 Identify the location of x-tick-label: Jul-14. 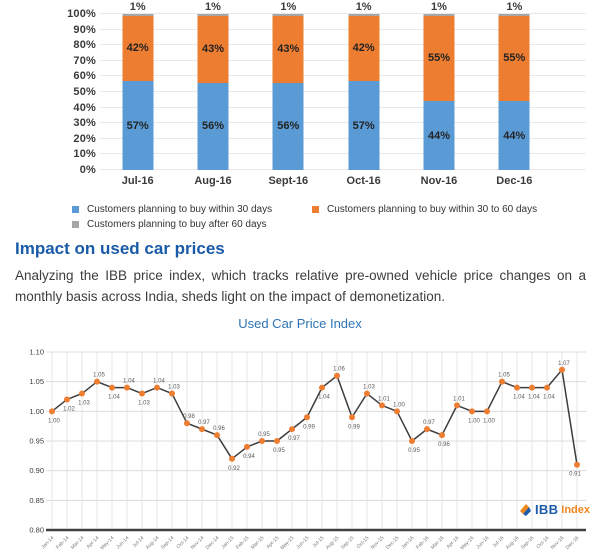
(139, 542).